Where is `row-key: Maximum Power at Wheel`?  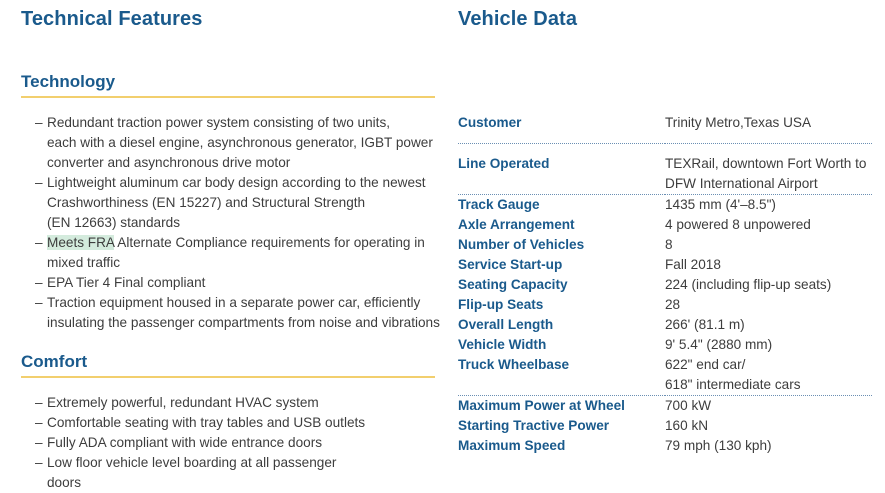
row-key: Maximum Power at Wheel is located at coordinates (541, 405).